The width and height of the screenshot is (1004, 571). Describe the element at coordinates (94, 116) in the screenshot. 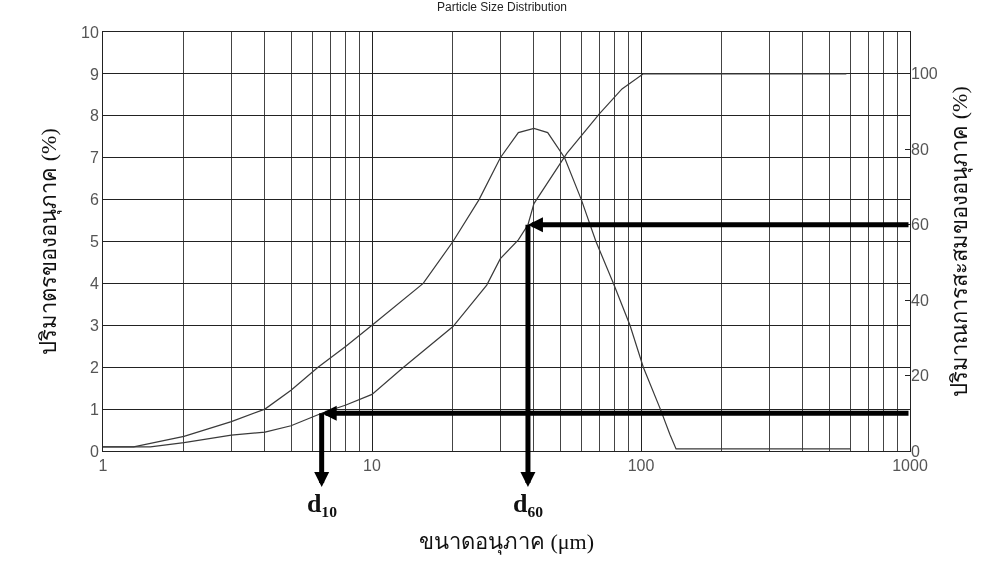

I see `y-tick-label: 8` at that location.